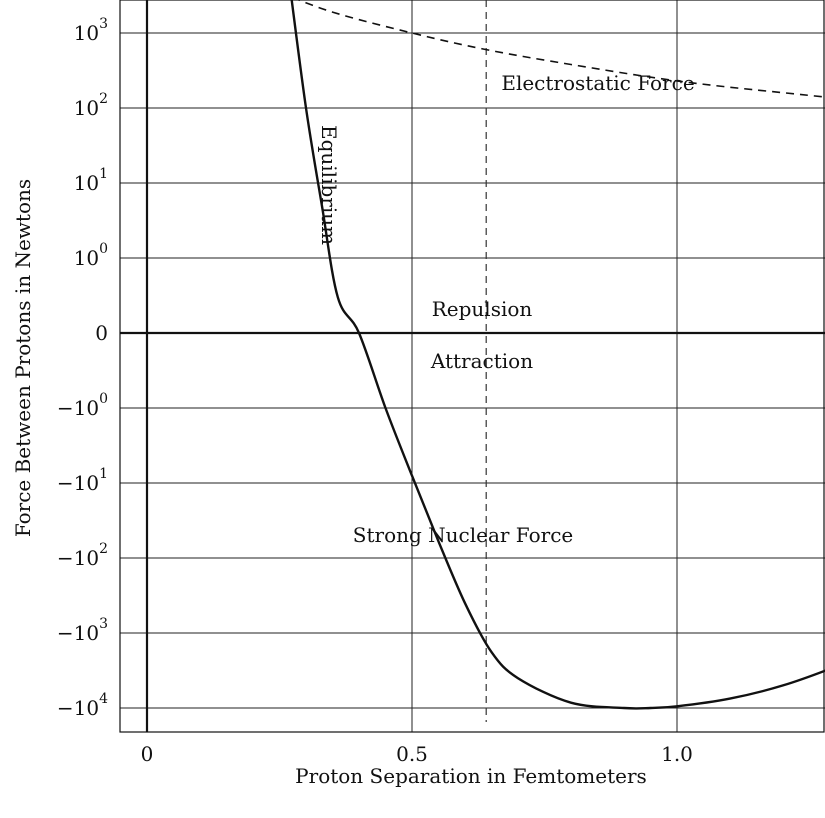  Describe the element at coordinates (471, 776) in the screenshot. I see `x-axis-title: Proton Separation in Femtometers` at that location.